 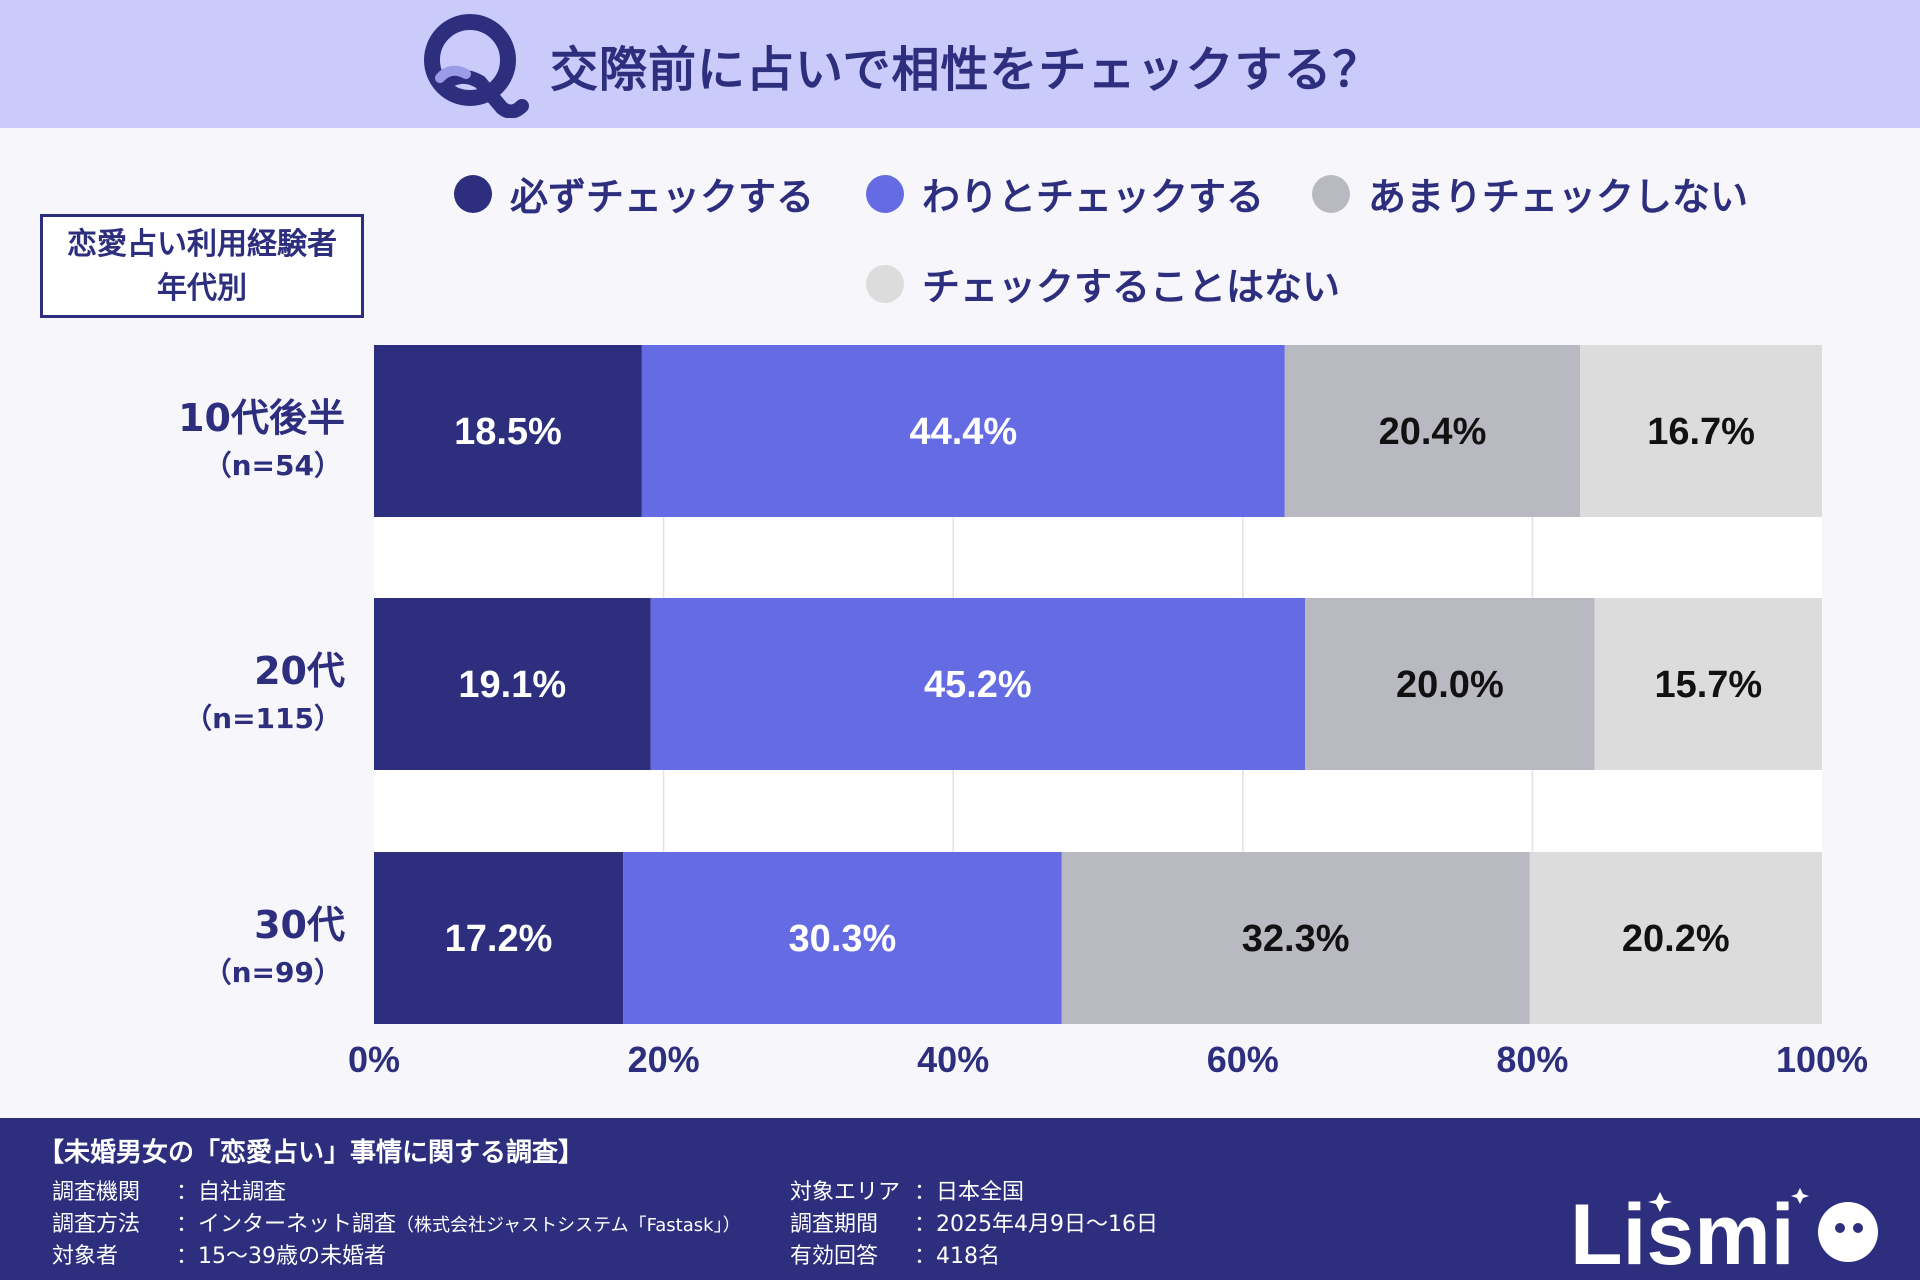 I want to click on footer-value: ：自社調査, so click(x=231, y=1192).